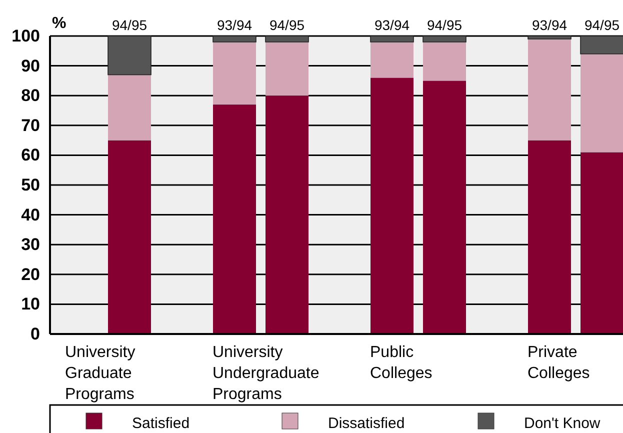  Describe the element at coordinates (30, 244) in the screenshot. I see `y-tick-label: 30` at that location.